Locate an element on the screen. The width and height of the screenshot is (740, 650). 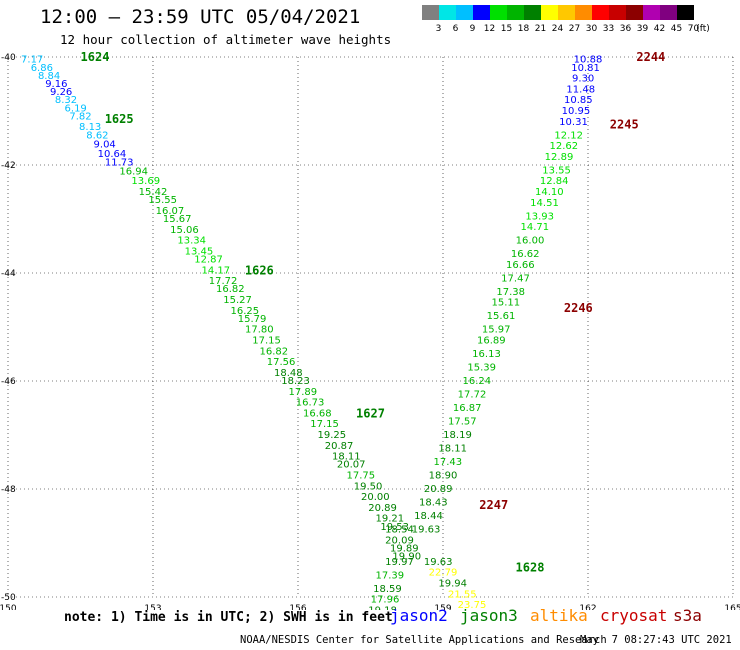
swh-point-right-track: 16.00 is located at coordinates (530, 241).